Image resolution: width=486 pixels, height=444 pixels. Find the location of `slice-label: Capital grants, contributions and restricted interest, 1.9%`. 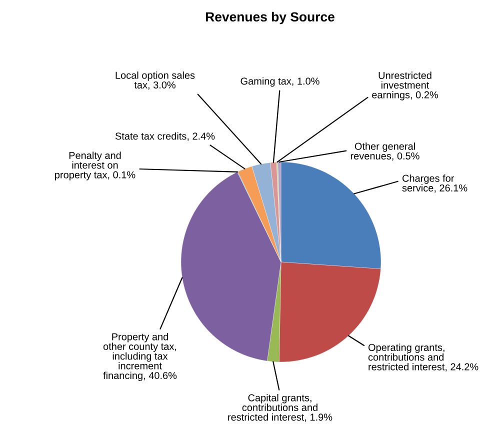

slice-label: Capital grants, contributions and restricted interest, 1.9% is located at coordinates (280, 408).